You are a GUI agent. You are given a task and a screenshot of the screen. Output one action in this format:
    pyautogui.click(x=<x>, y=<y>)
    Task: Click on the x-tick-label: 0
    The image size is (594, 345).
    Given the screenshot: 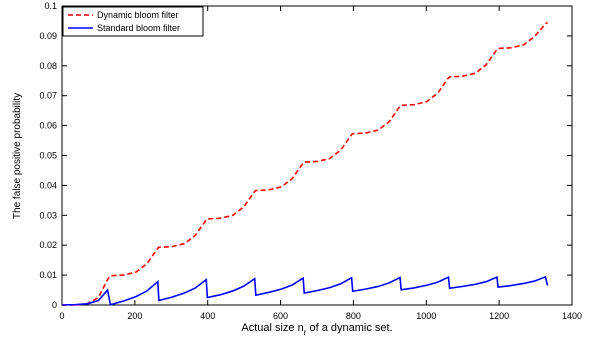 What is the action you would take?
    pyautogui.click(x=61, y=316)
    